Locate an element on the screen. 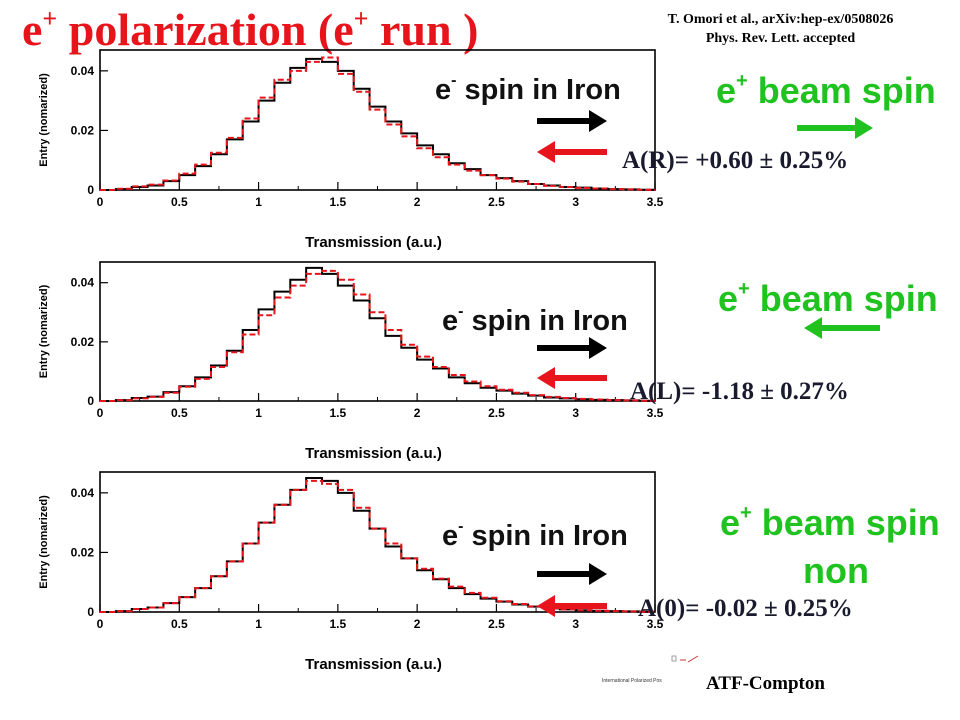  slide-title: e+ polarization (e+ run ) is located at coordinates (250, 29).